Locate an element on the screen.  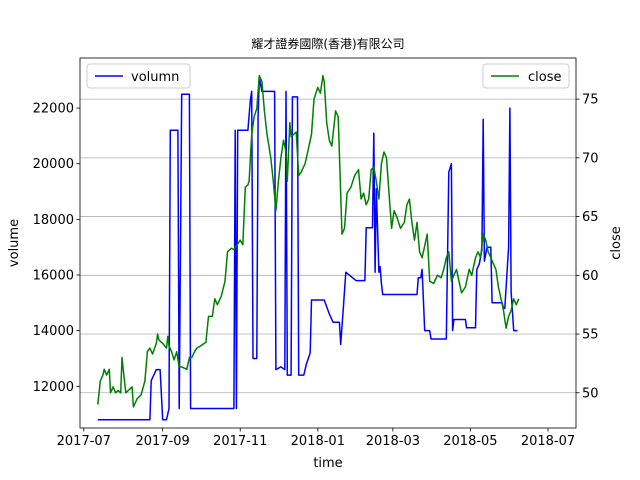
right-y-axis-ticks: 50 55 60 65 70 75 is located at coordinates (587, 247).